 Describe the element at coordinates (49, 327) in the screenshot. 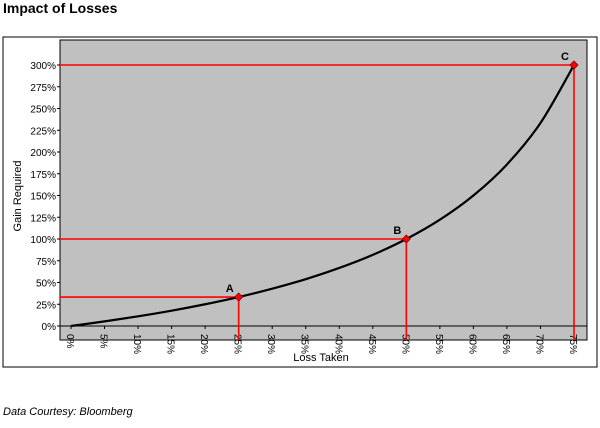

I see `y-tick-label: 0%` at that location.